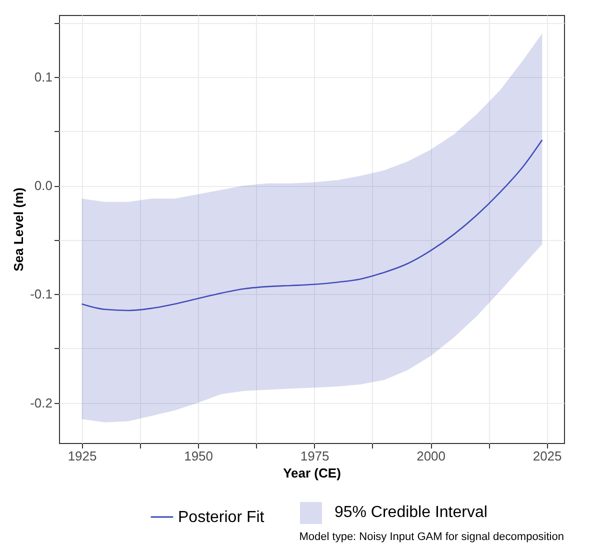 This screenshot has width=600, height=546. Describe the element at coordinates (312, 473) in the screenshot. I see `x-axis-title: Year (CE)` at that location.